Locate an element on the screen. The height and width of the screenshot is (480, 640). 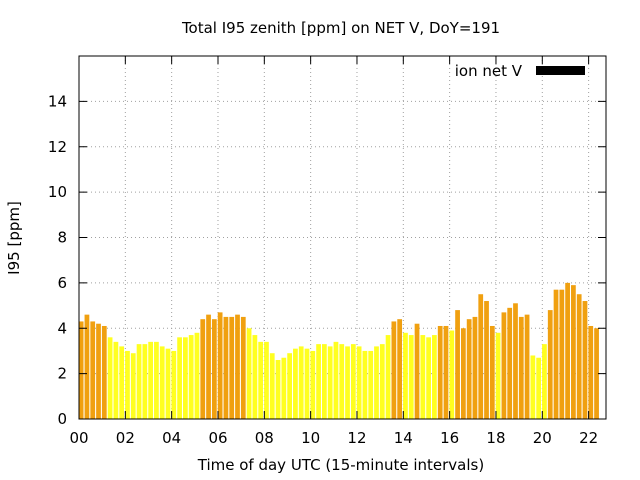
x-tick-label: 20 is located at coordinates (542, 438).